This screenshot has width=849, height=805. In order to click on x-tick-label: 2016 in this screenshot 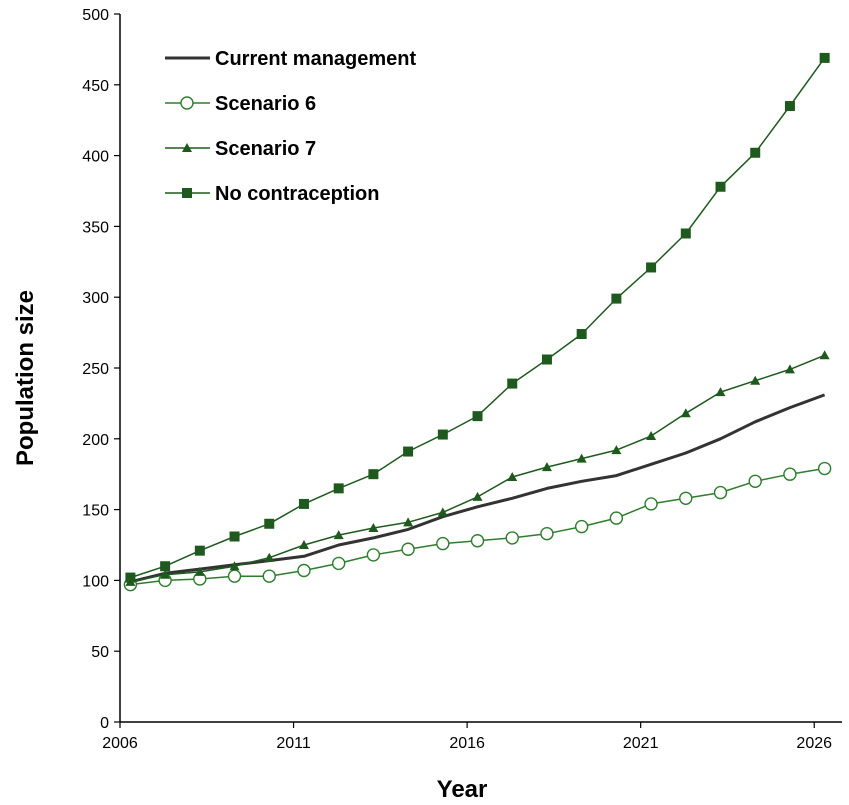, I will do `click(467, 743)`.